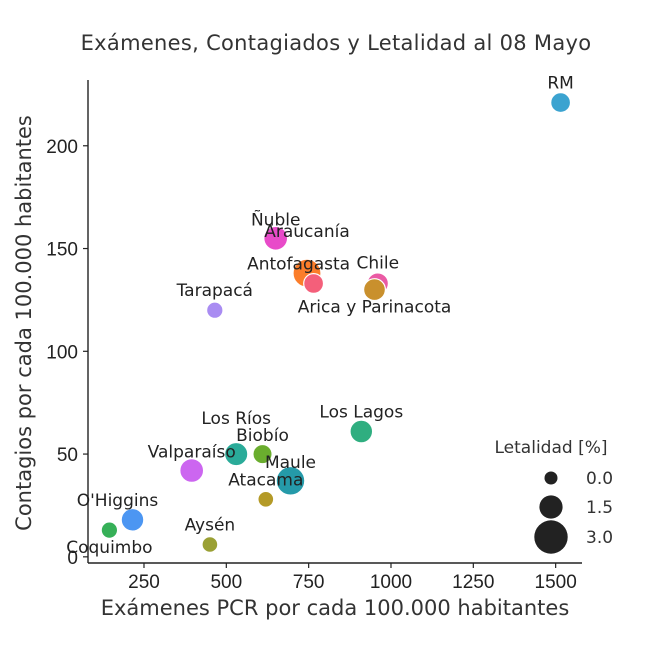 This screenshot has width=650, height=650. I want to click on x-tick-label: 1250, so click(473, 582).